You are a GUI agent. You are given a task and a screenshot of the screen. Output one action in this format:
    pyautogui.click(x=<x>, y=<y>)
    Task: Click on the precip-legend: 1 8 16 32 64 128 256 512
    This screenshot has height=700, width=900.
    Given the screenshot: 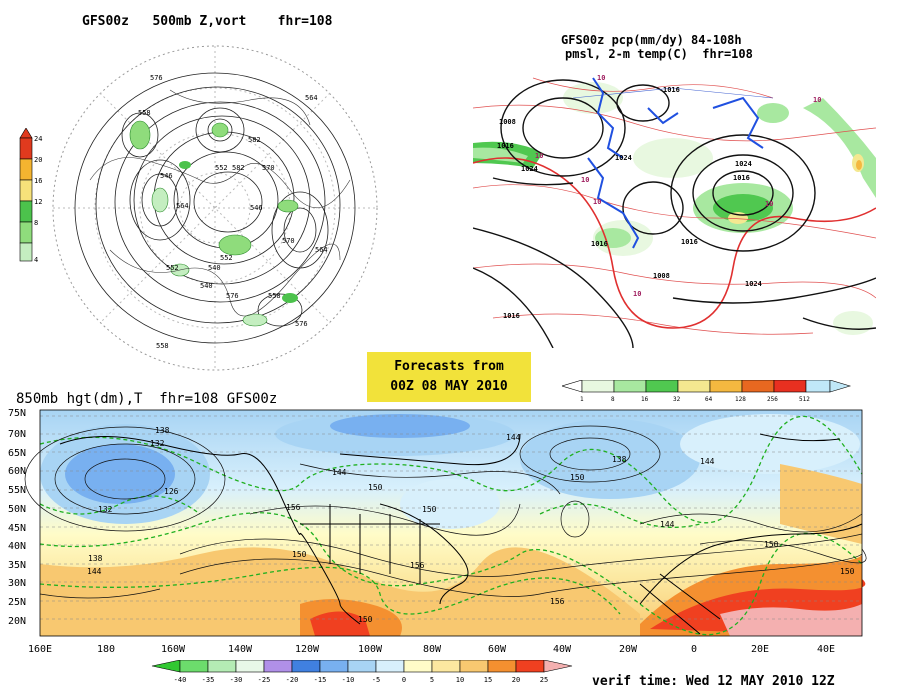 What is the action you would take?
    pyautogui.click(x=707, y=391)
    